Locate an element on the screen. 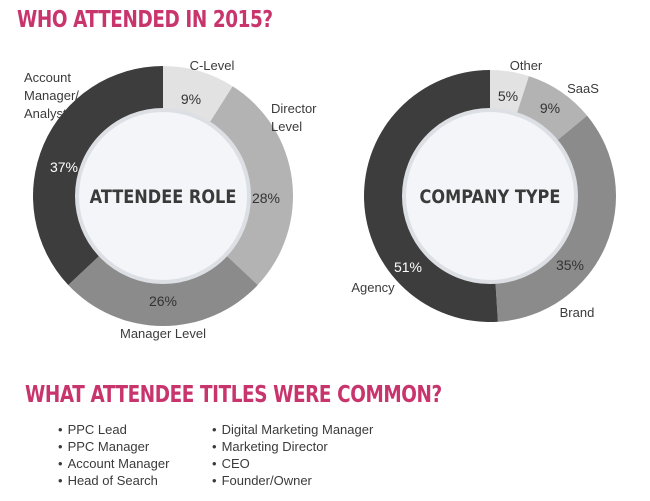  slice-category-label: Brand is located at coordinates (577, 312).